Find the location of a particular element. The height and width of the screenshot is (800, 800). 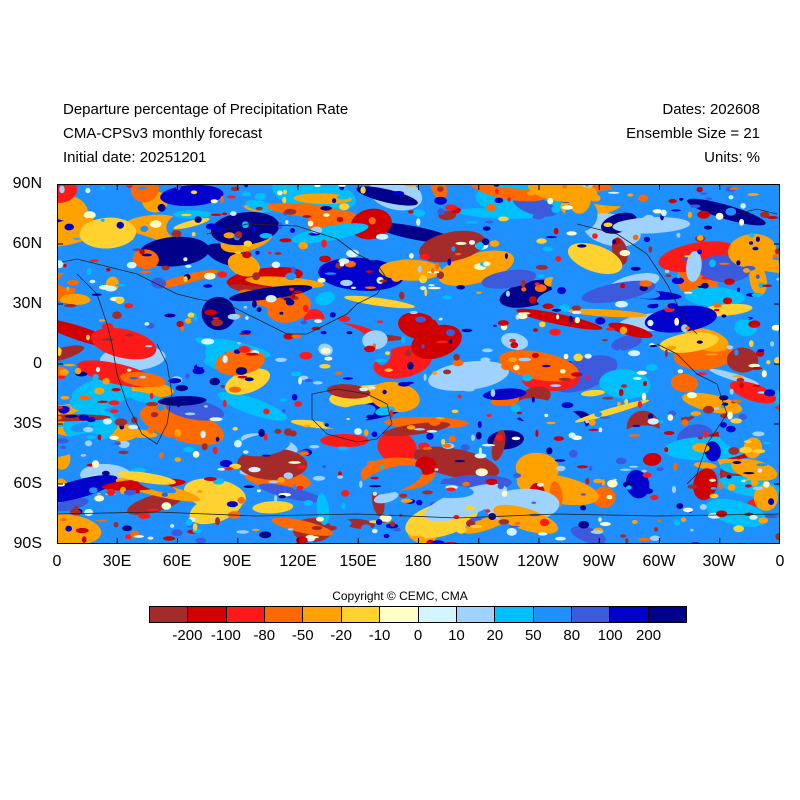

lat-label: 30N is located at coordinates (27, 303).